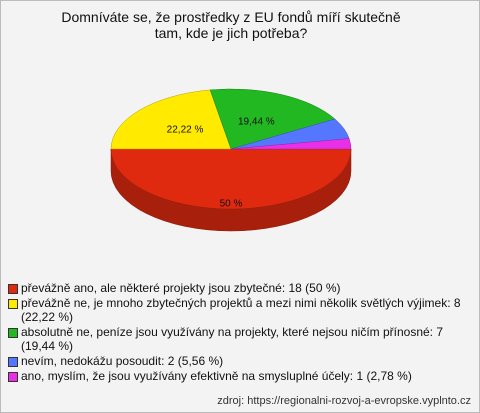  Describe the element at coordinates (256, 121) in the screenshot. I see `value-label: 19,44 %` at that location.